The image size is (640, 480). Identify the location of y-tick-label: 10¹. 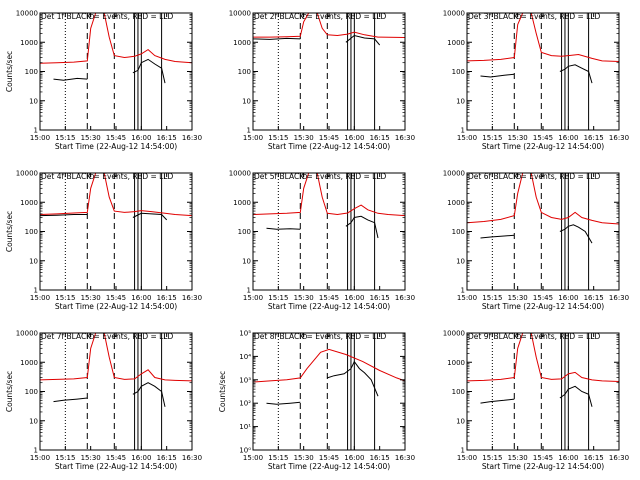
(245, 427).